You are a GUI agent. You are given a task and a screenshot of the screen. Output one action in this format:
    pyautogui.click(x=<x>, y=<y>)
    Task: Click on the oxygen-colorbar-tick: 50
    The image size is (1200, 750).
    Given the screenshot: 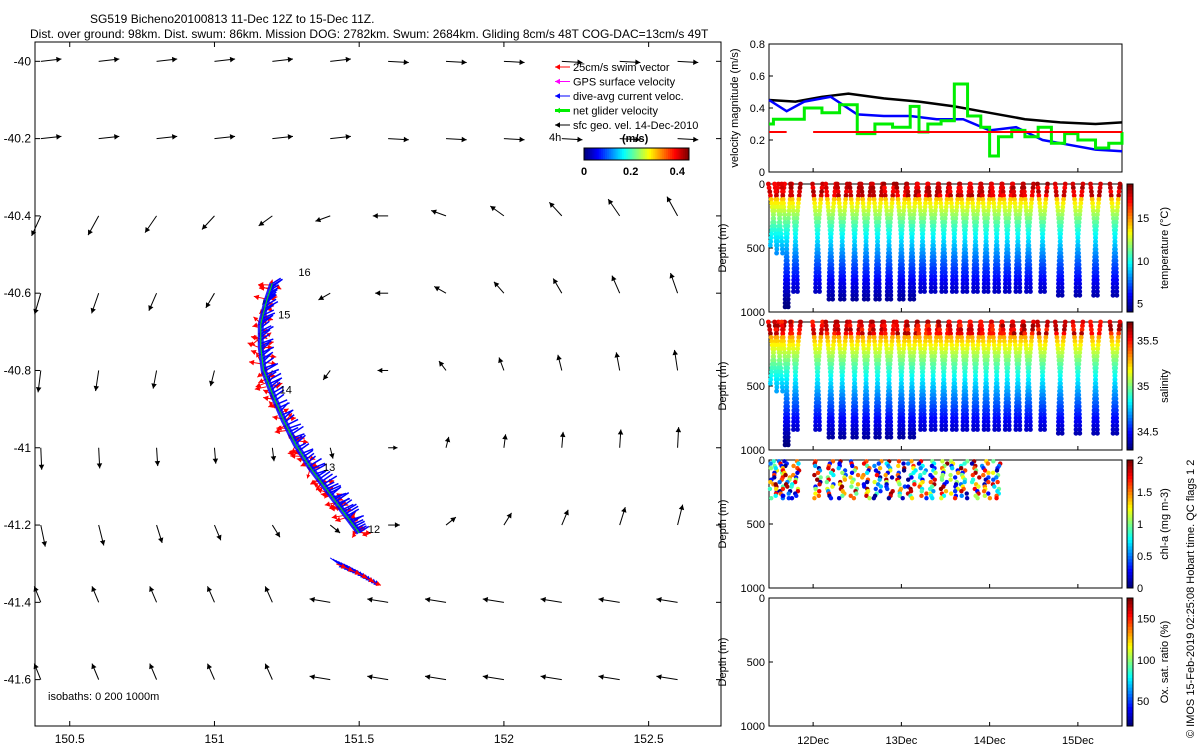 What is the action you would take?
    pyautogui.click(x=1143, y=702)
    